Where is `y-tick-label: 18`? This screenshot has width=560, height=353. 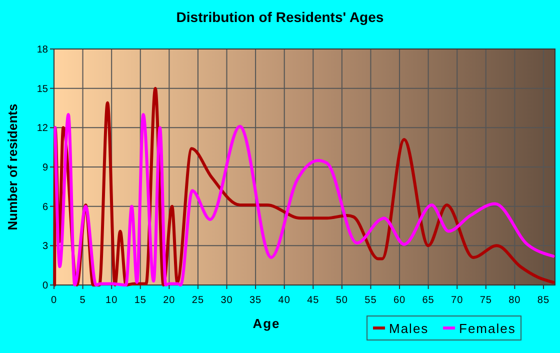
y-tick-label: 18 is located at coordinates (42, 50).